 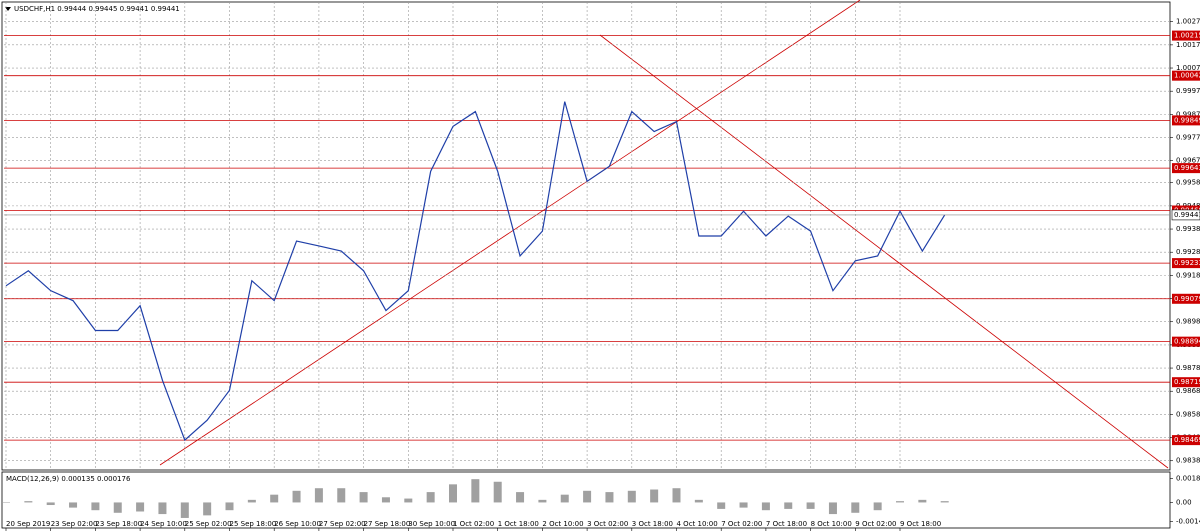 What do you see at coordinates (1188, 22) in the screenshot?
I see `y-tick-label: 1.00275` at bounding box center [1188, 22].